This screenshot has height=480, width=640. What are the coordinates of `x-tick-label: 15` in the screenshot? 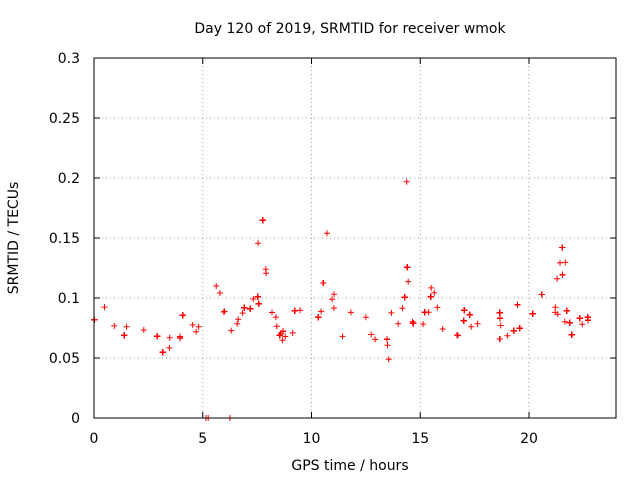 It's located at (420, 439).